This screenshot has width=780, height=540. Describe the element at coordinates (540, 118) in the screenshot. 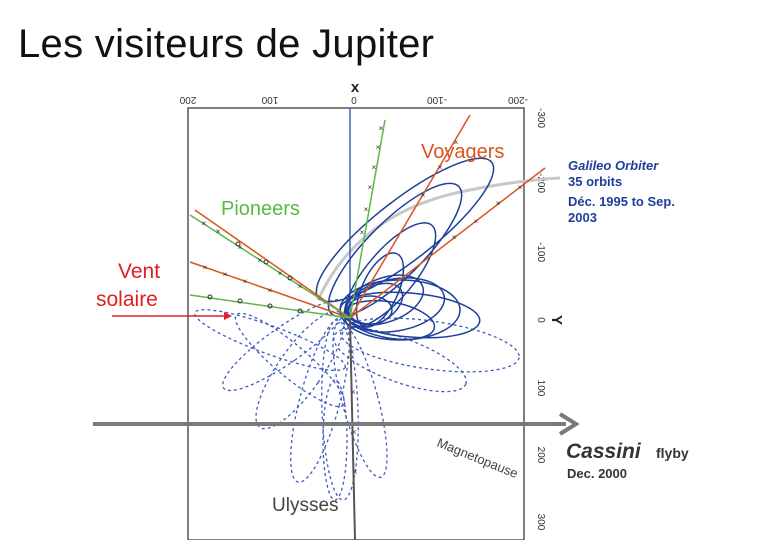

I see `right-tick-label: -300` at that location.